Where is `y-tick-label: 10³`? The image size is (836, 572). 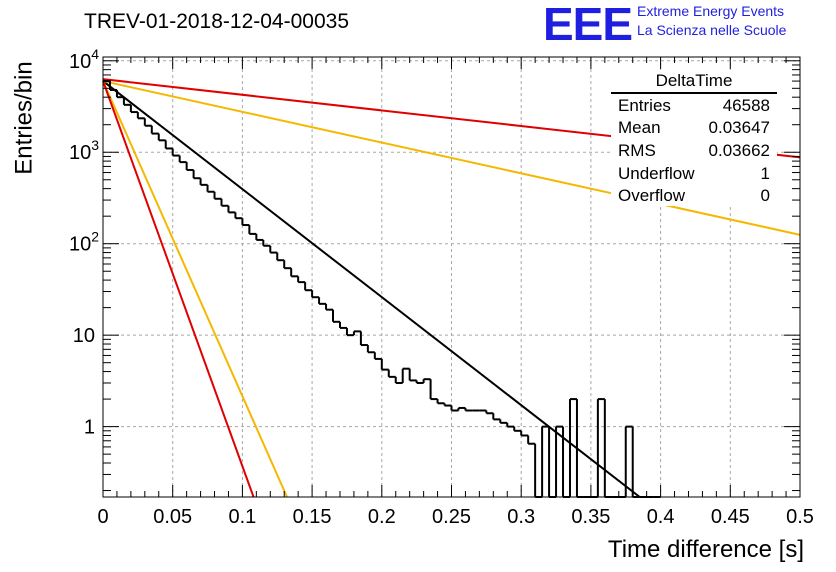 y-tick-label: 10³ is located at coordinates (84, 150).